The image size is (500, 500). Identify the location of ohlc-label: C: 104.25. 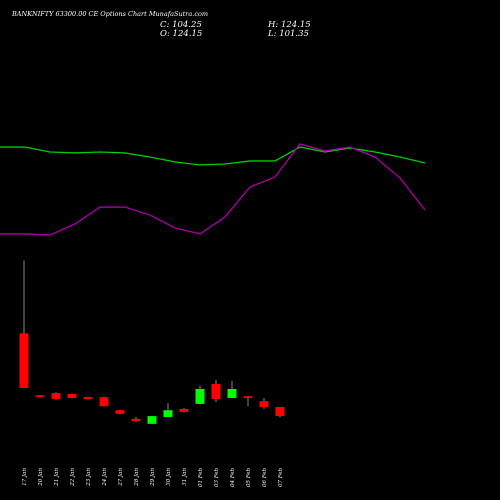
(181, 25).